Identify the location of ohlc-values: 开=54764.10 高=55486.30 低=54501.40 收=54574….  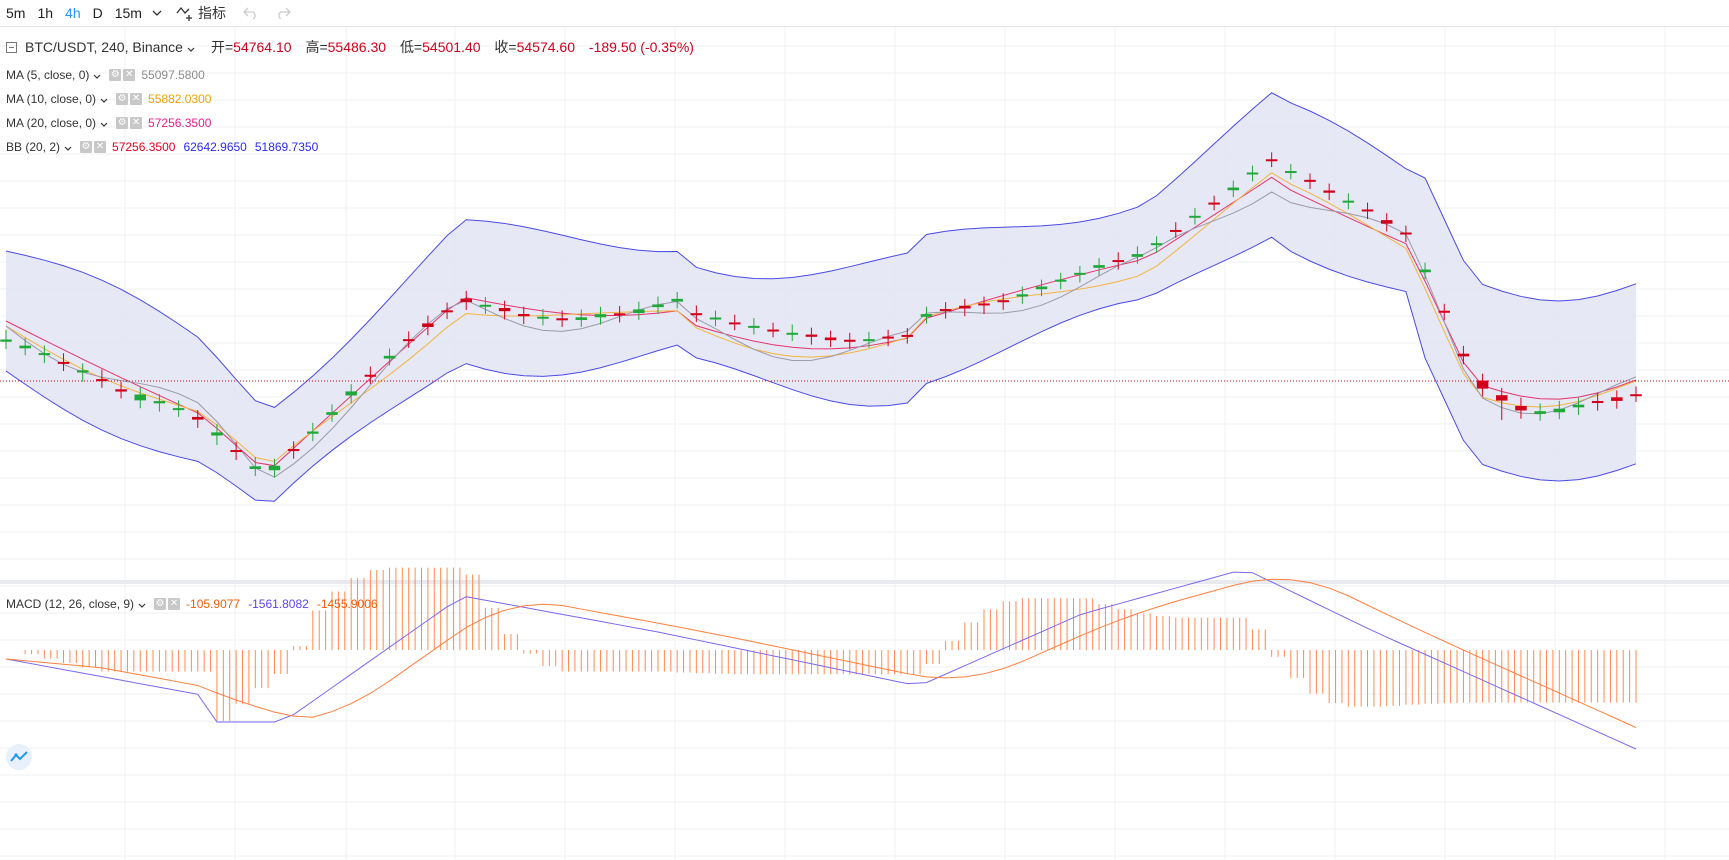
(452, 47).